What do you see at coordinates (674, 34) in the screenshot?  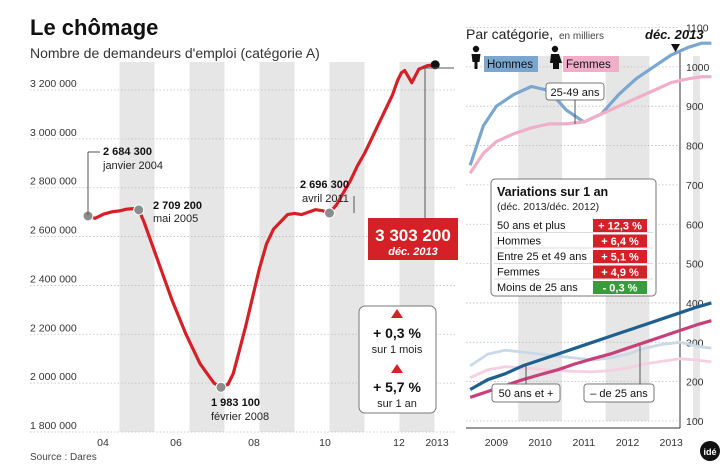 I see `category-period: déc. 2013` at bounding box center [674, 34].